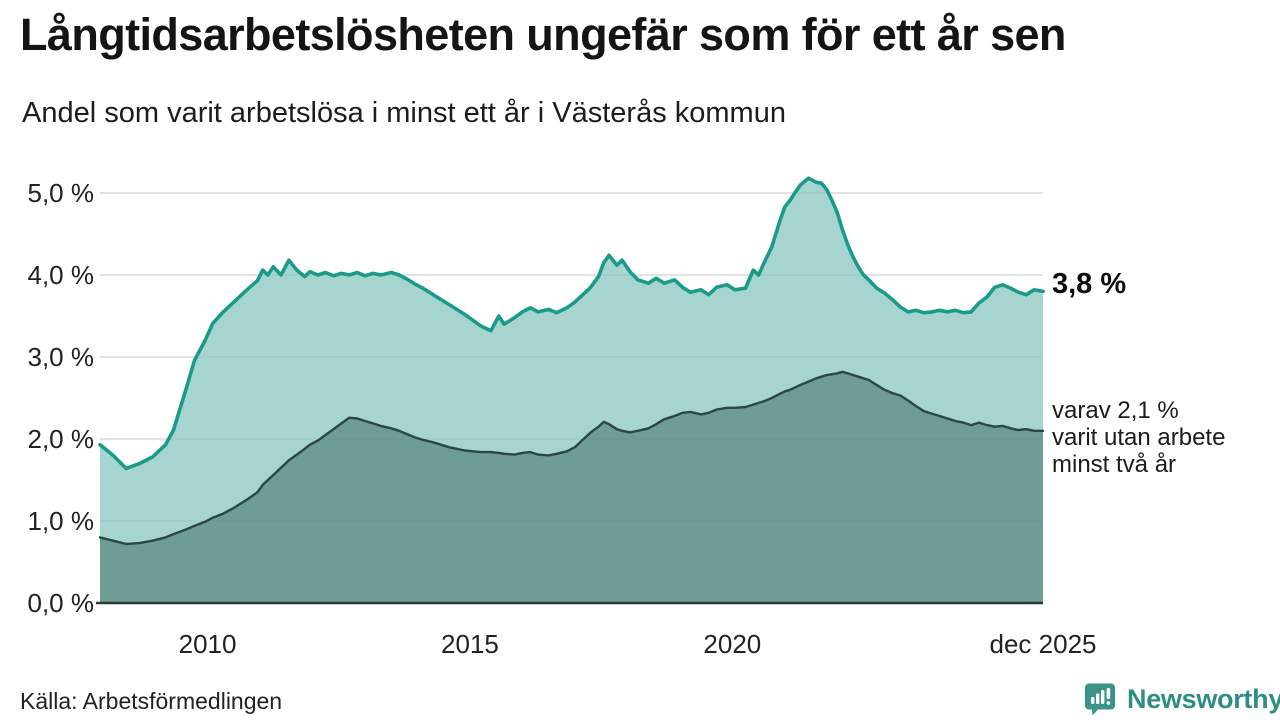 The width and height of the screenshot is (1280, 720). What do you see at coordinates (61, 275) in the screenshot?
I see `y-axis-label: 4,0 %` at bounding box center [61, 275].